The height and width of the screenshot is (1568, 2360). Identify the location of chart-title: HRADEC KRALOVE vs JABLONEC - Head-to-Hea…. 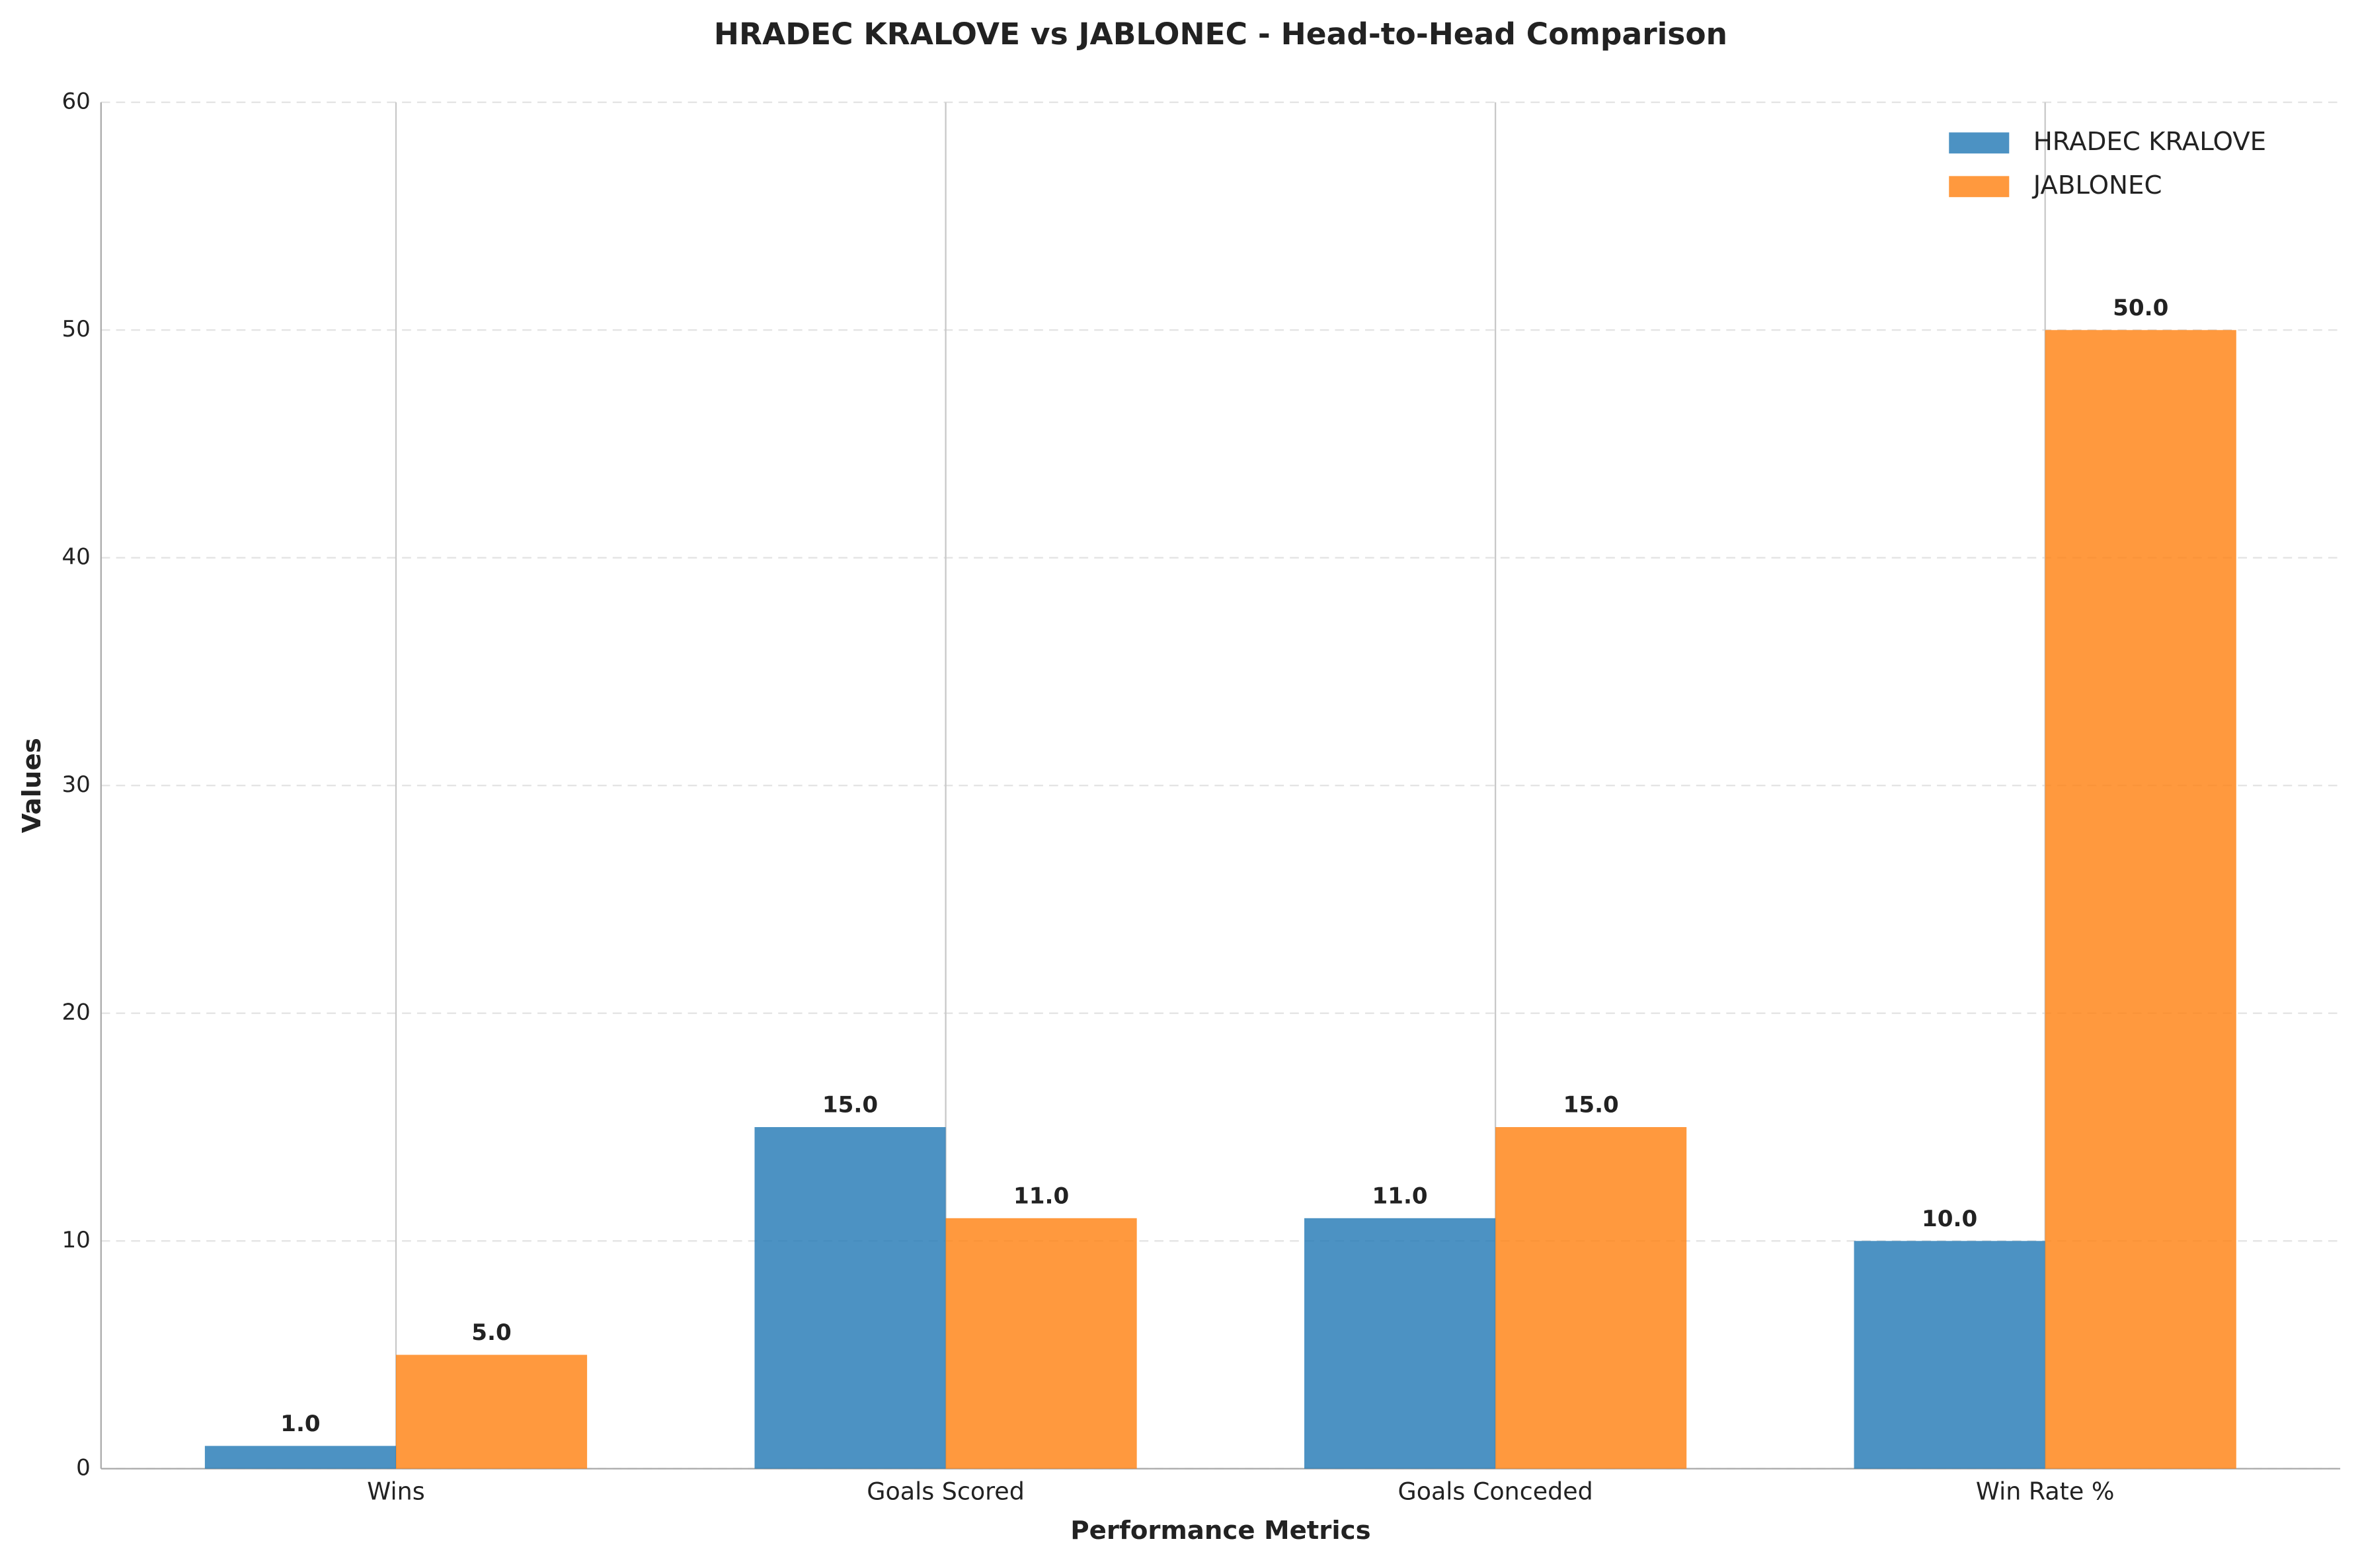
(1220, 34).